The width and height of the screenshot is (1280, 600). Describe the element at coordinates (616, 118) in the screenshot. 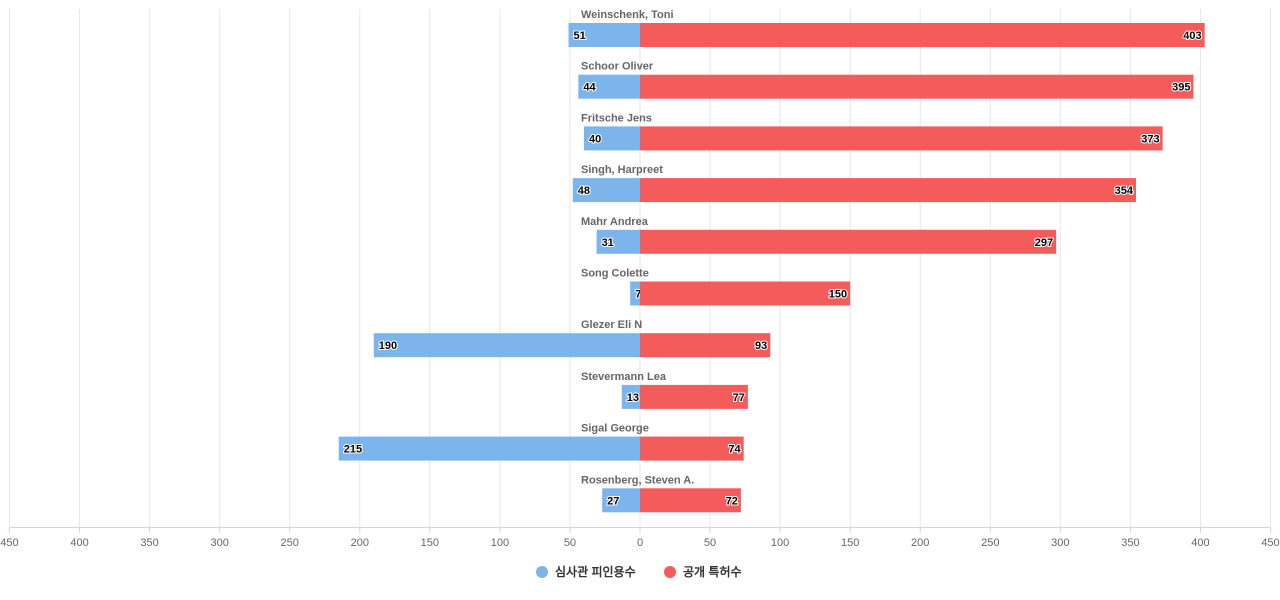

I see `category-label: Fritsche Jens` at that location.